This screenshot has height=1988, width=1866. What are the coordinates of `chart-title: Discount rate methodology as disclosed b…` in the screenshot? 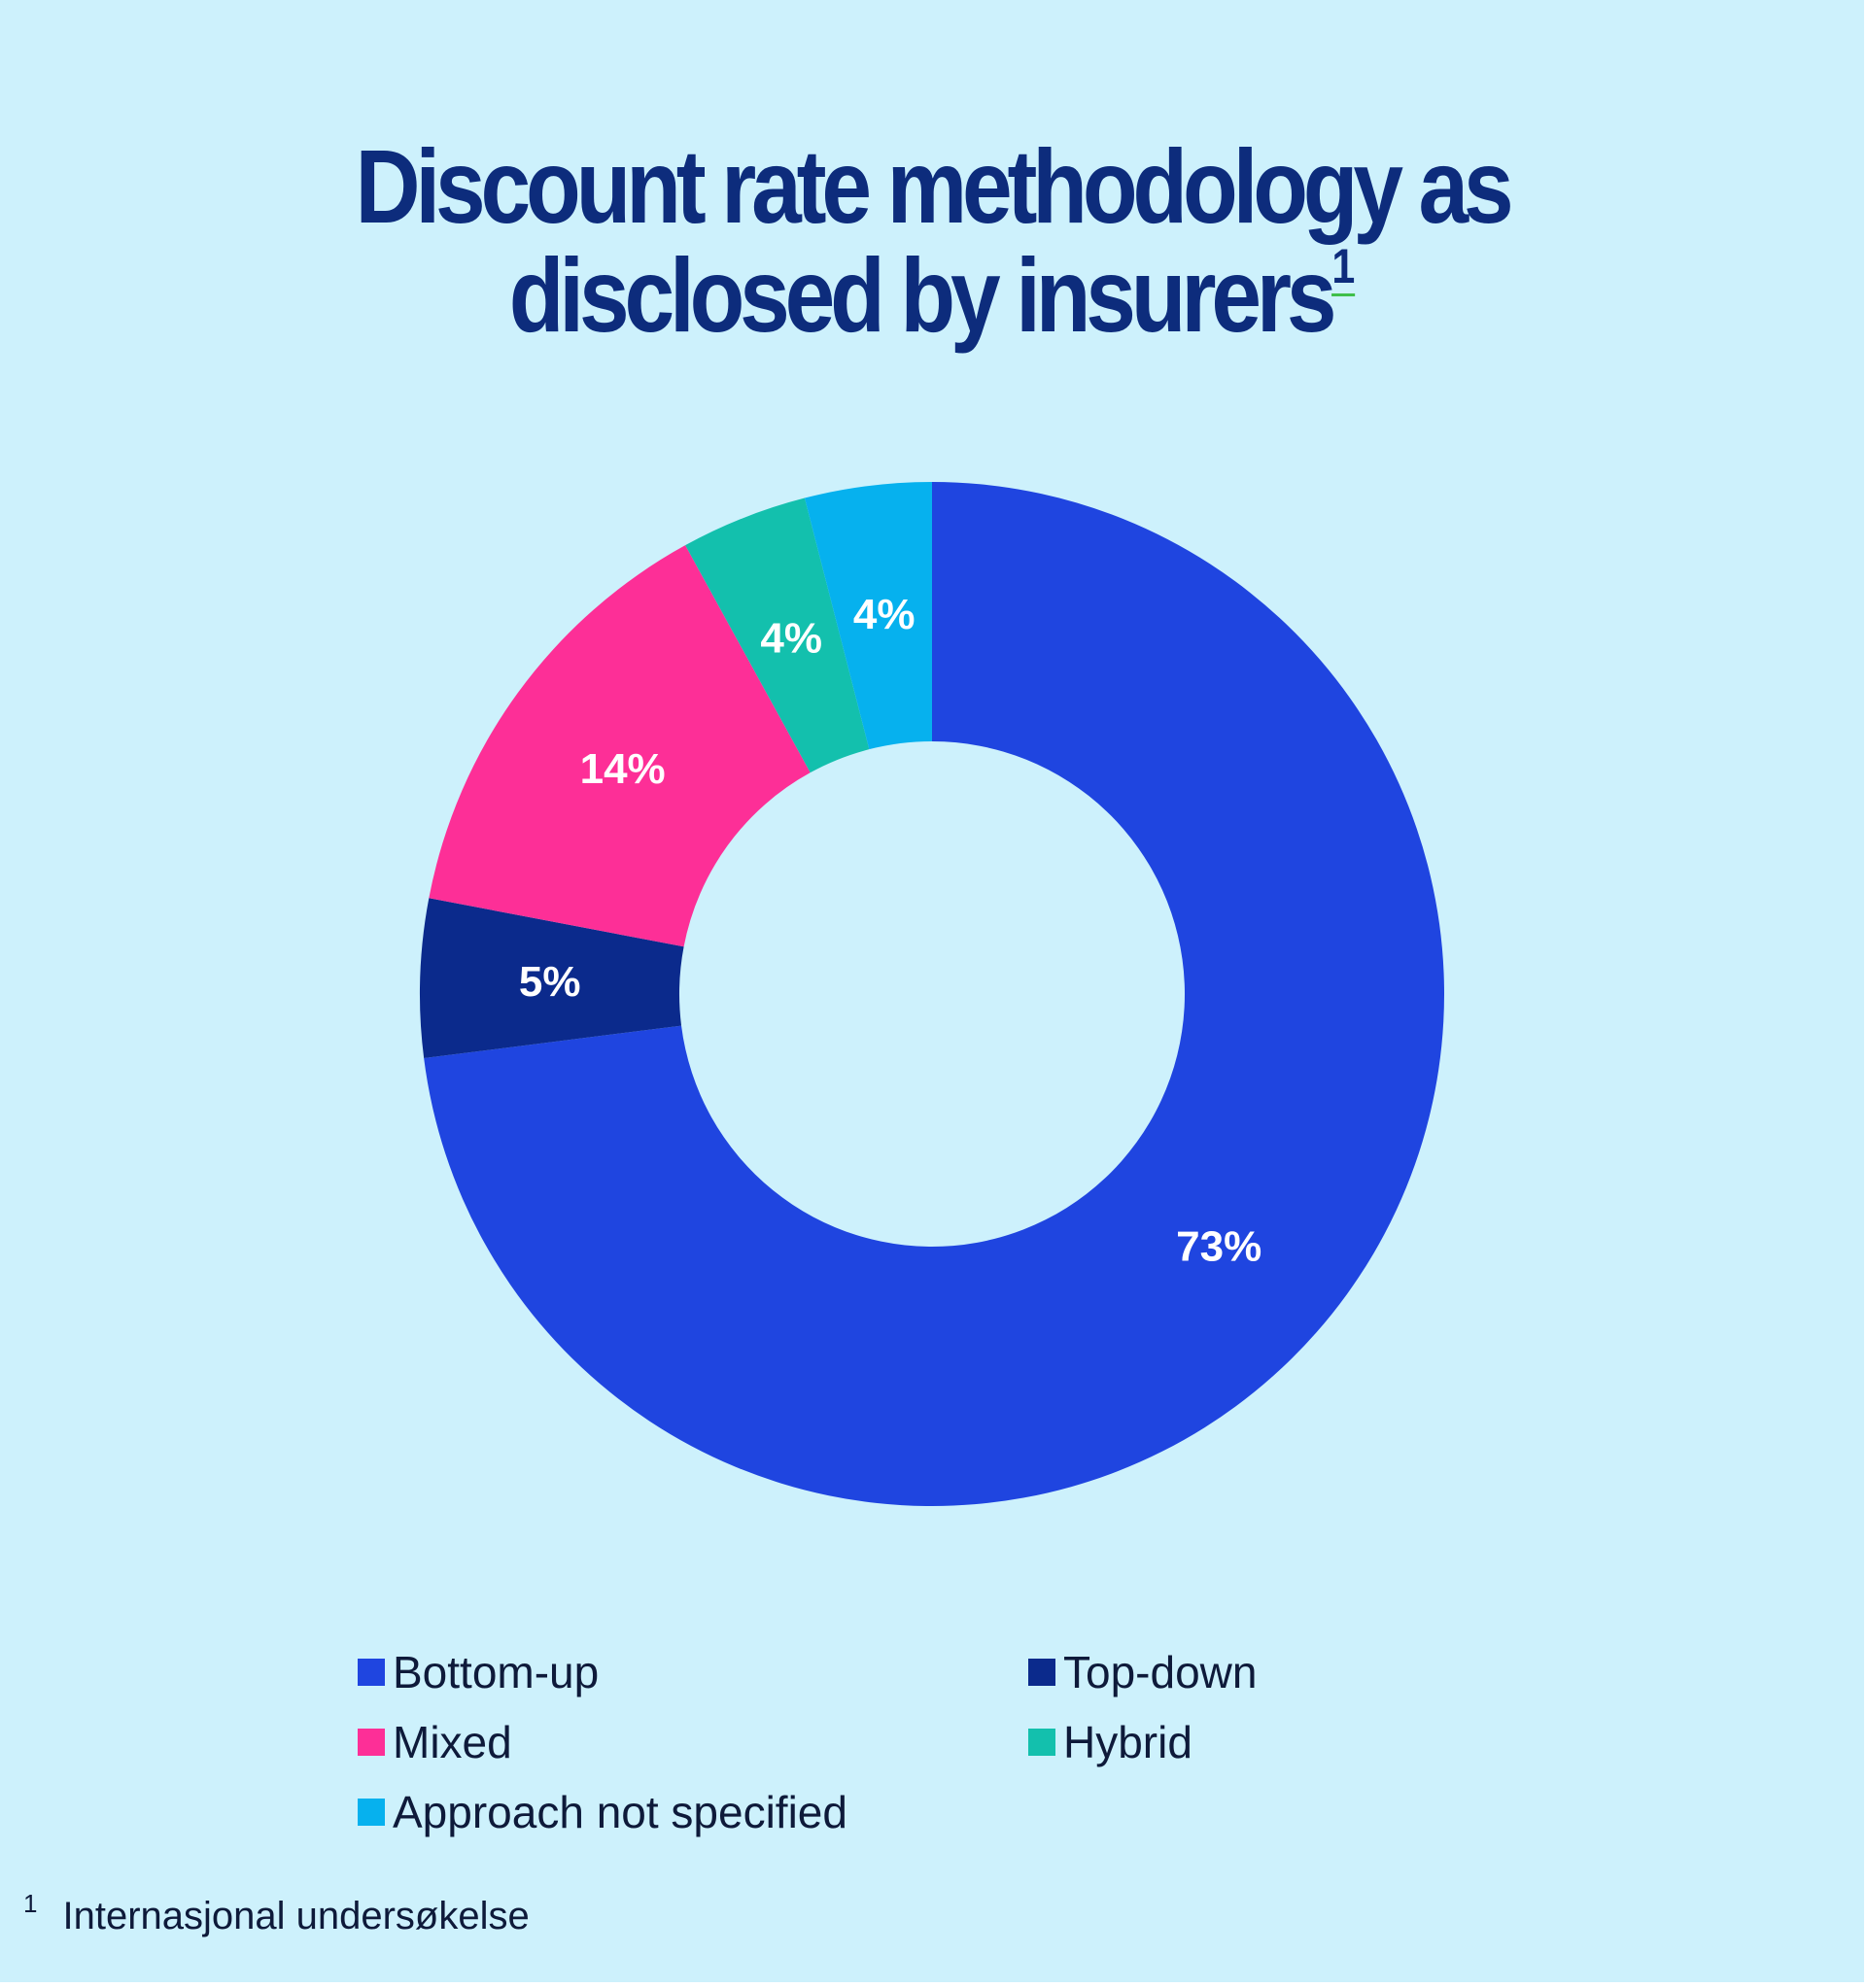 It's located at (931, 241).